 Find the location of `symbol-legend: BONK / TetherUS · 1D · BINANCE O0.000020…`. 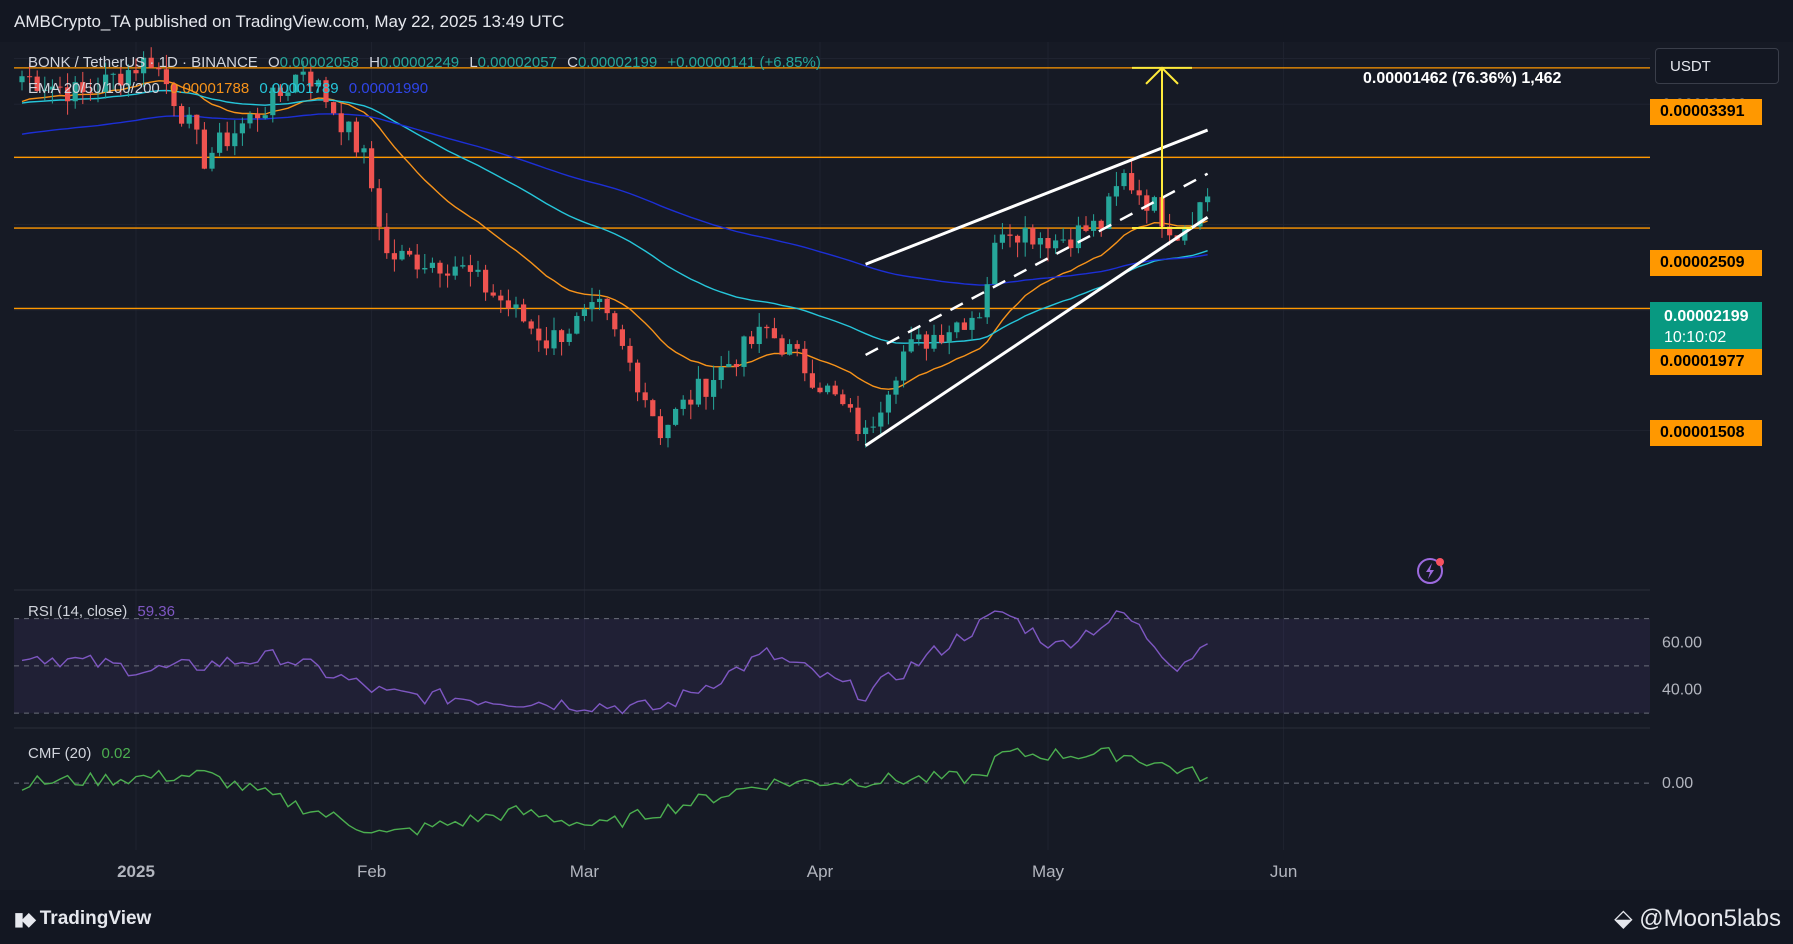

symbol-legend: BONK / TetherUS · 1D · BINANCE O0.000020… is located at coordinates (427, 62).